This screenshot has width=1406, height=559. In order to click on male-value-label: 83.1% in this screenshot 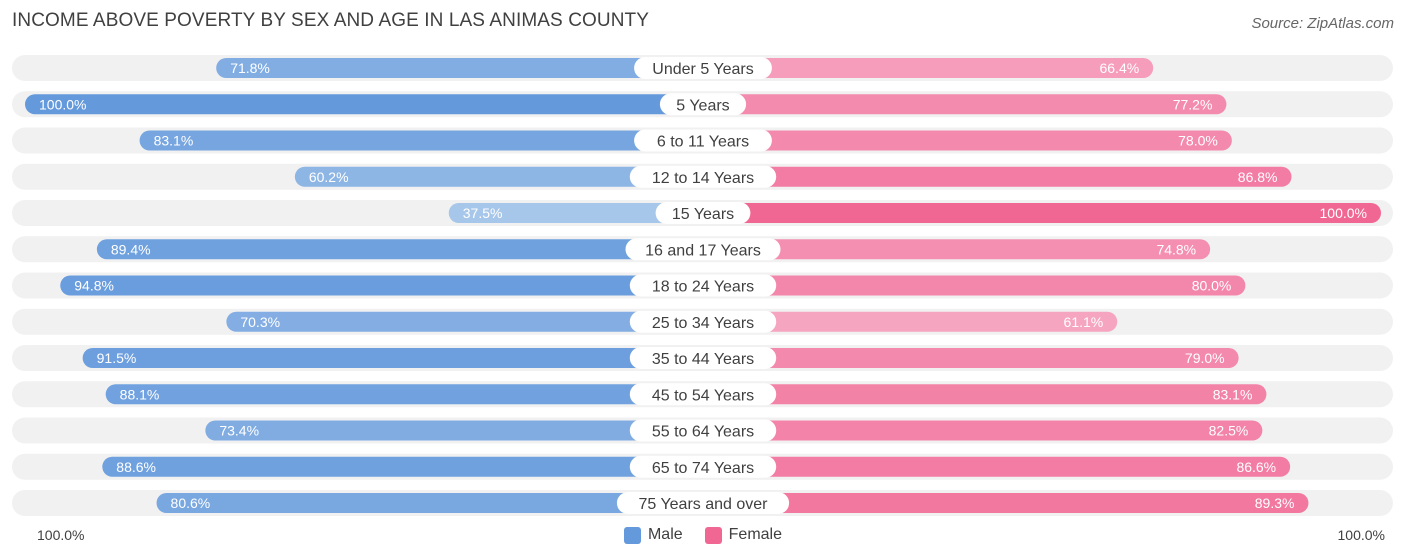, I will do `click(174, 141)`.